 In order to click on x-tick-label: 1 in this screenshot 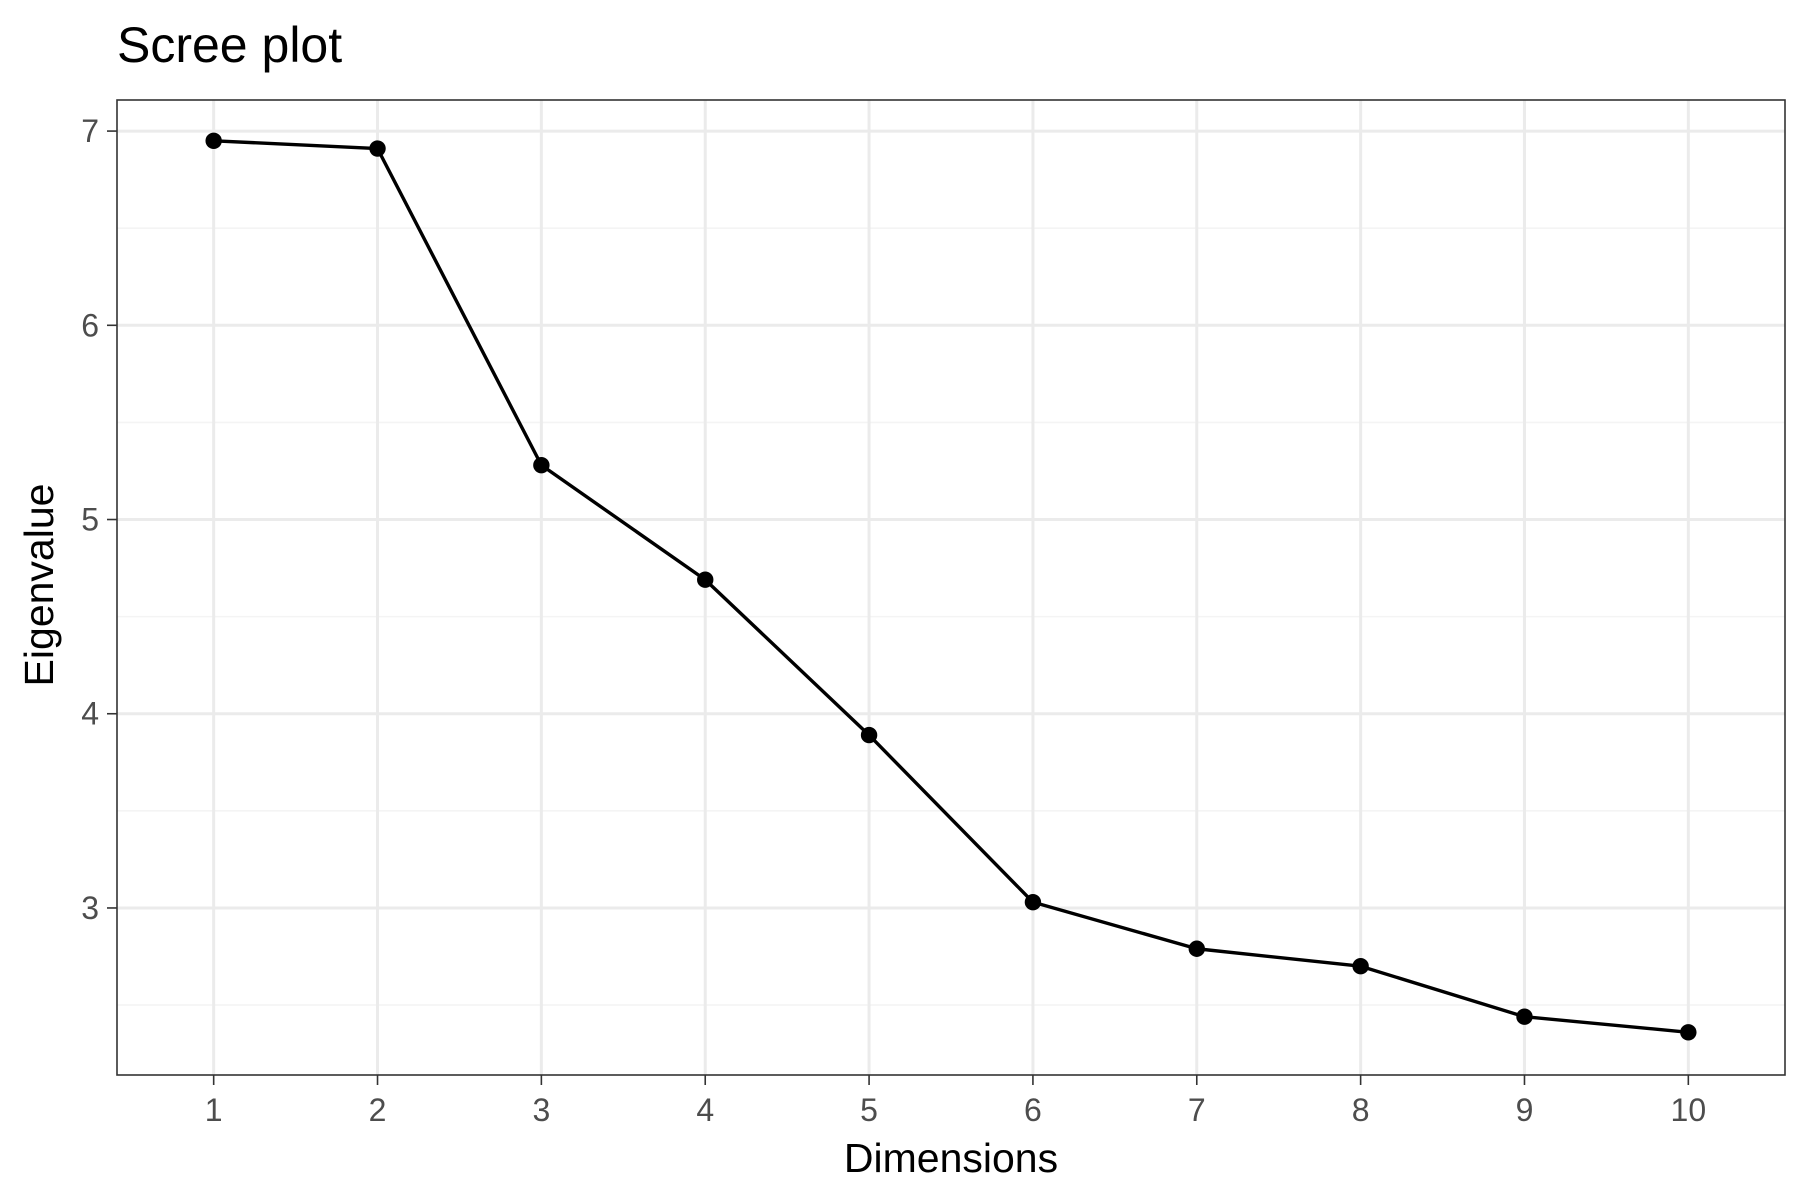, I will do `click(214, 1110)`.